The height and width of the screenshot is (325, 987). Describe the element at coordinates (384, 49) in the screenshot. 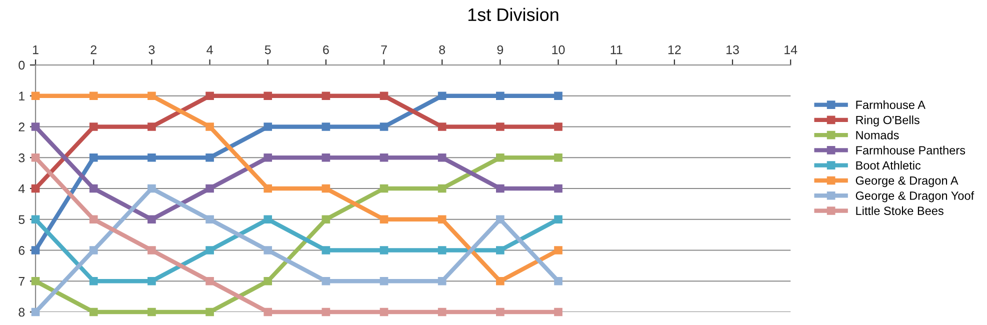

I see `x-tick-label: 7` at that location.